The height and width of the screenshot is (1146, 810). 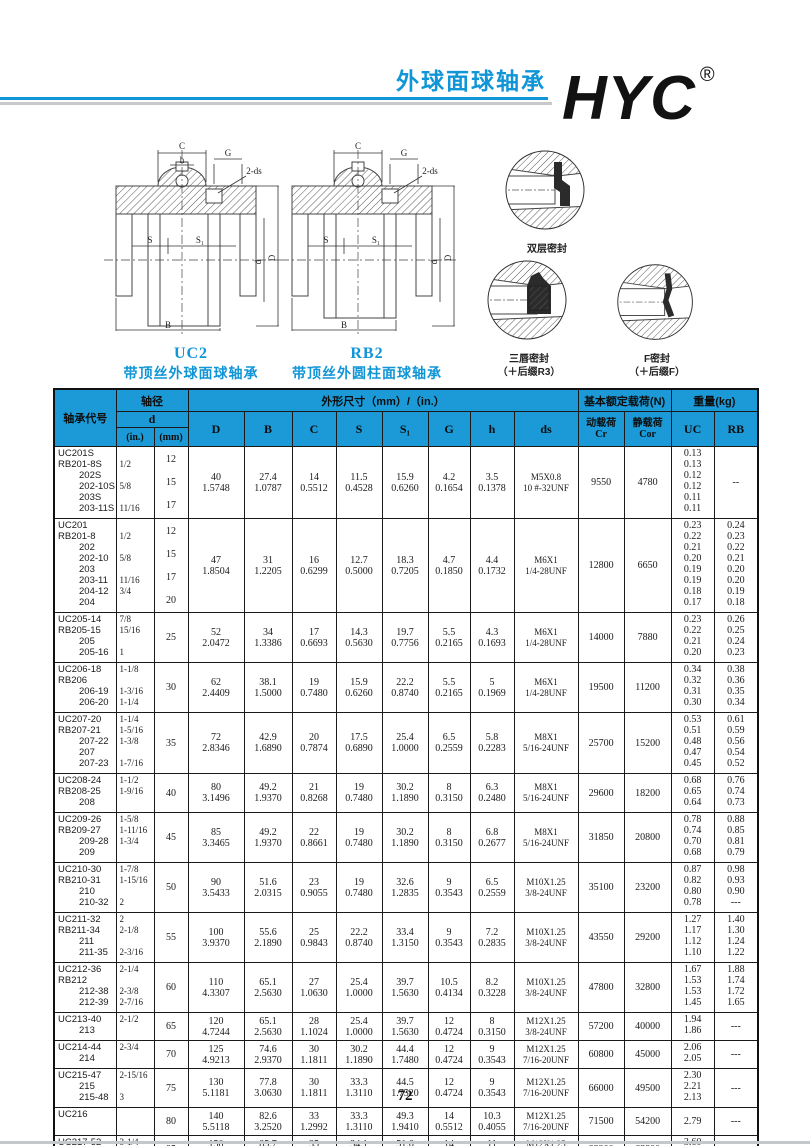 I want to click on dim-B-value: 1.9370, so click(x=268, y=798).